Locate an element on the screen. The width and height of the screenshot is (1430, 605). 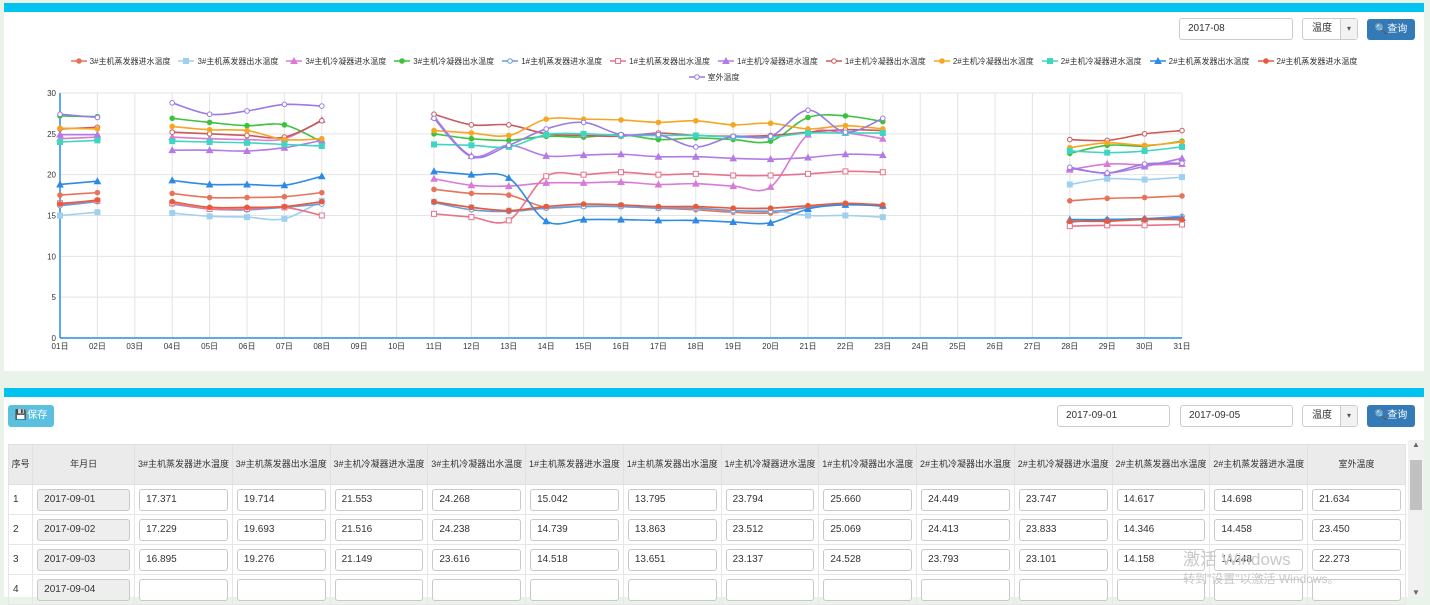
value-input: 19.714 is located at coordinates (281, 499).